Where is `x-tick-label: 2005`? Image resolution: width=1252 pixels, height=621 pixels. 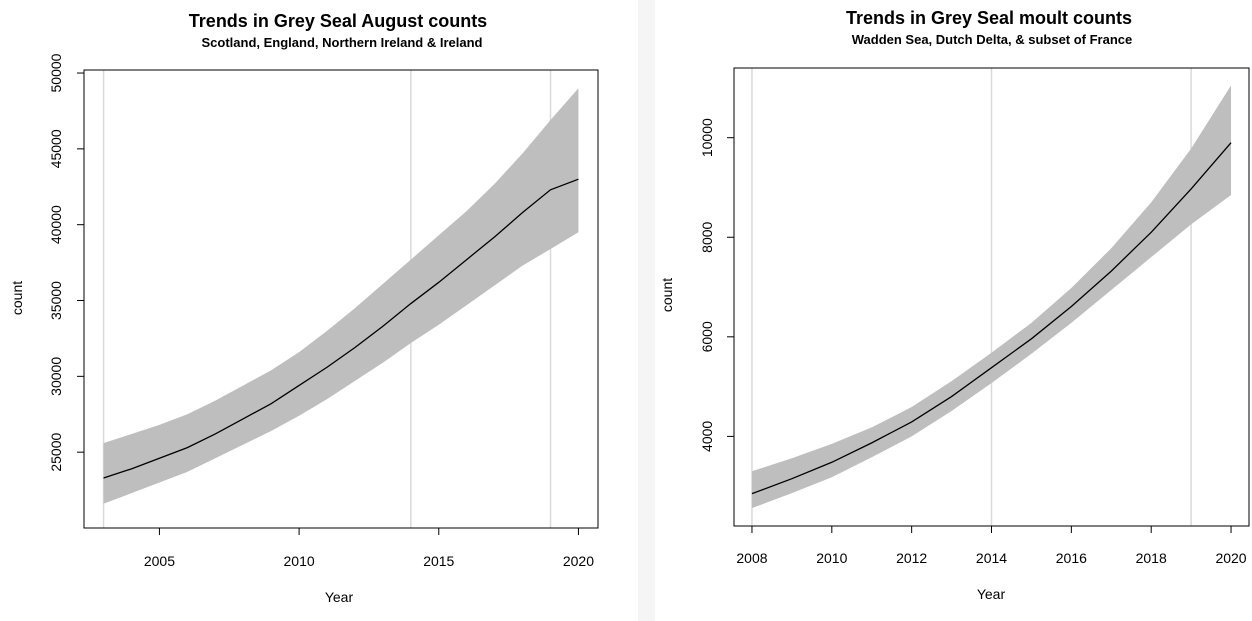 x-tick-label: 2005 is located at coordinates (159, 561).